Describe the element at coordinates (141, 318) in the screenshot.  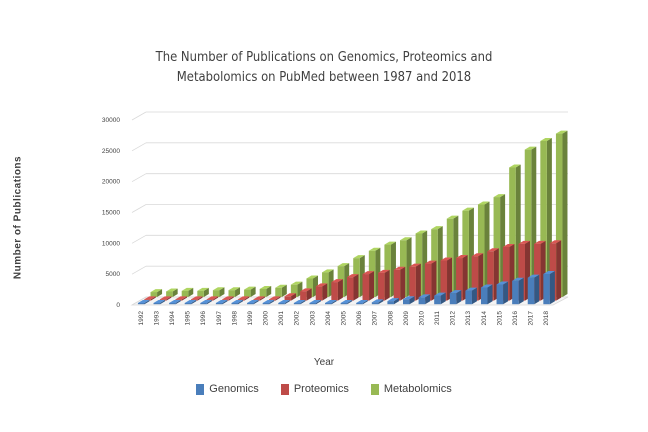
I see `x-tick-label: 1992` at that location.